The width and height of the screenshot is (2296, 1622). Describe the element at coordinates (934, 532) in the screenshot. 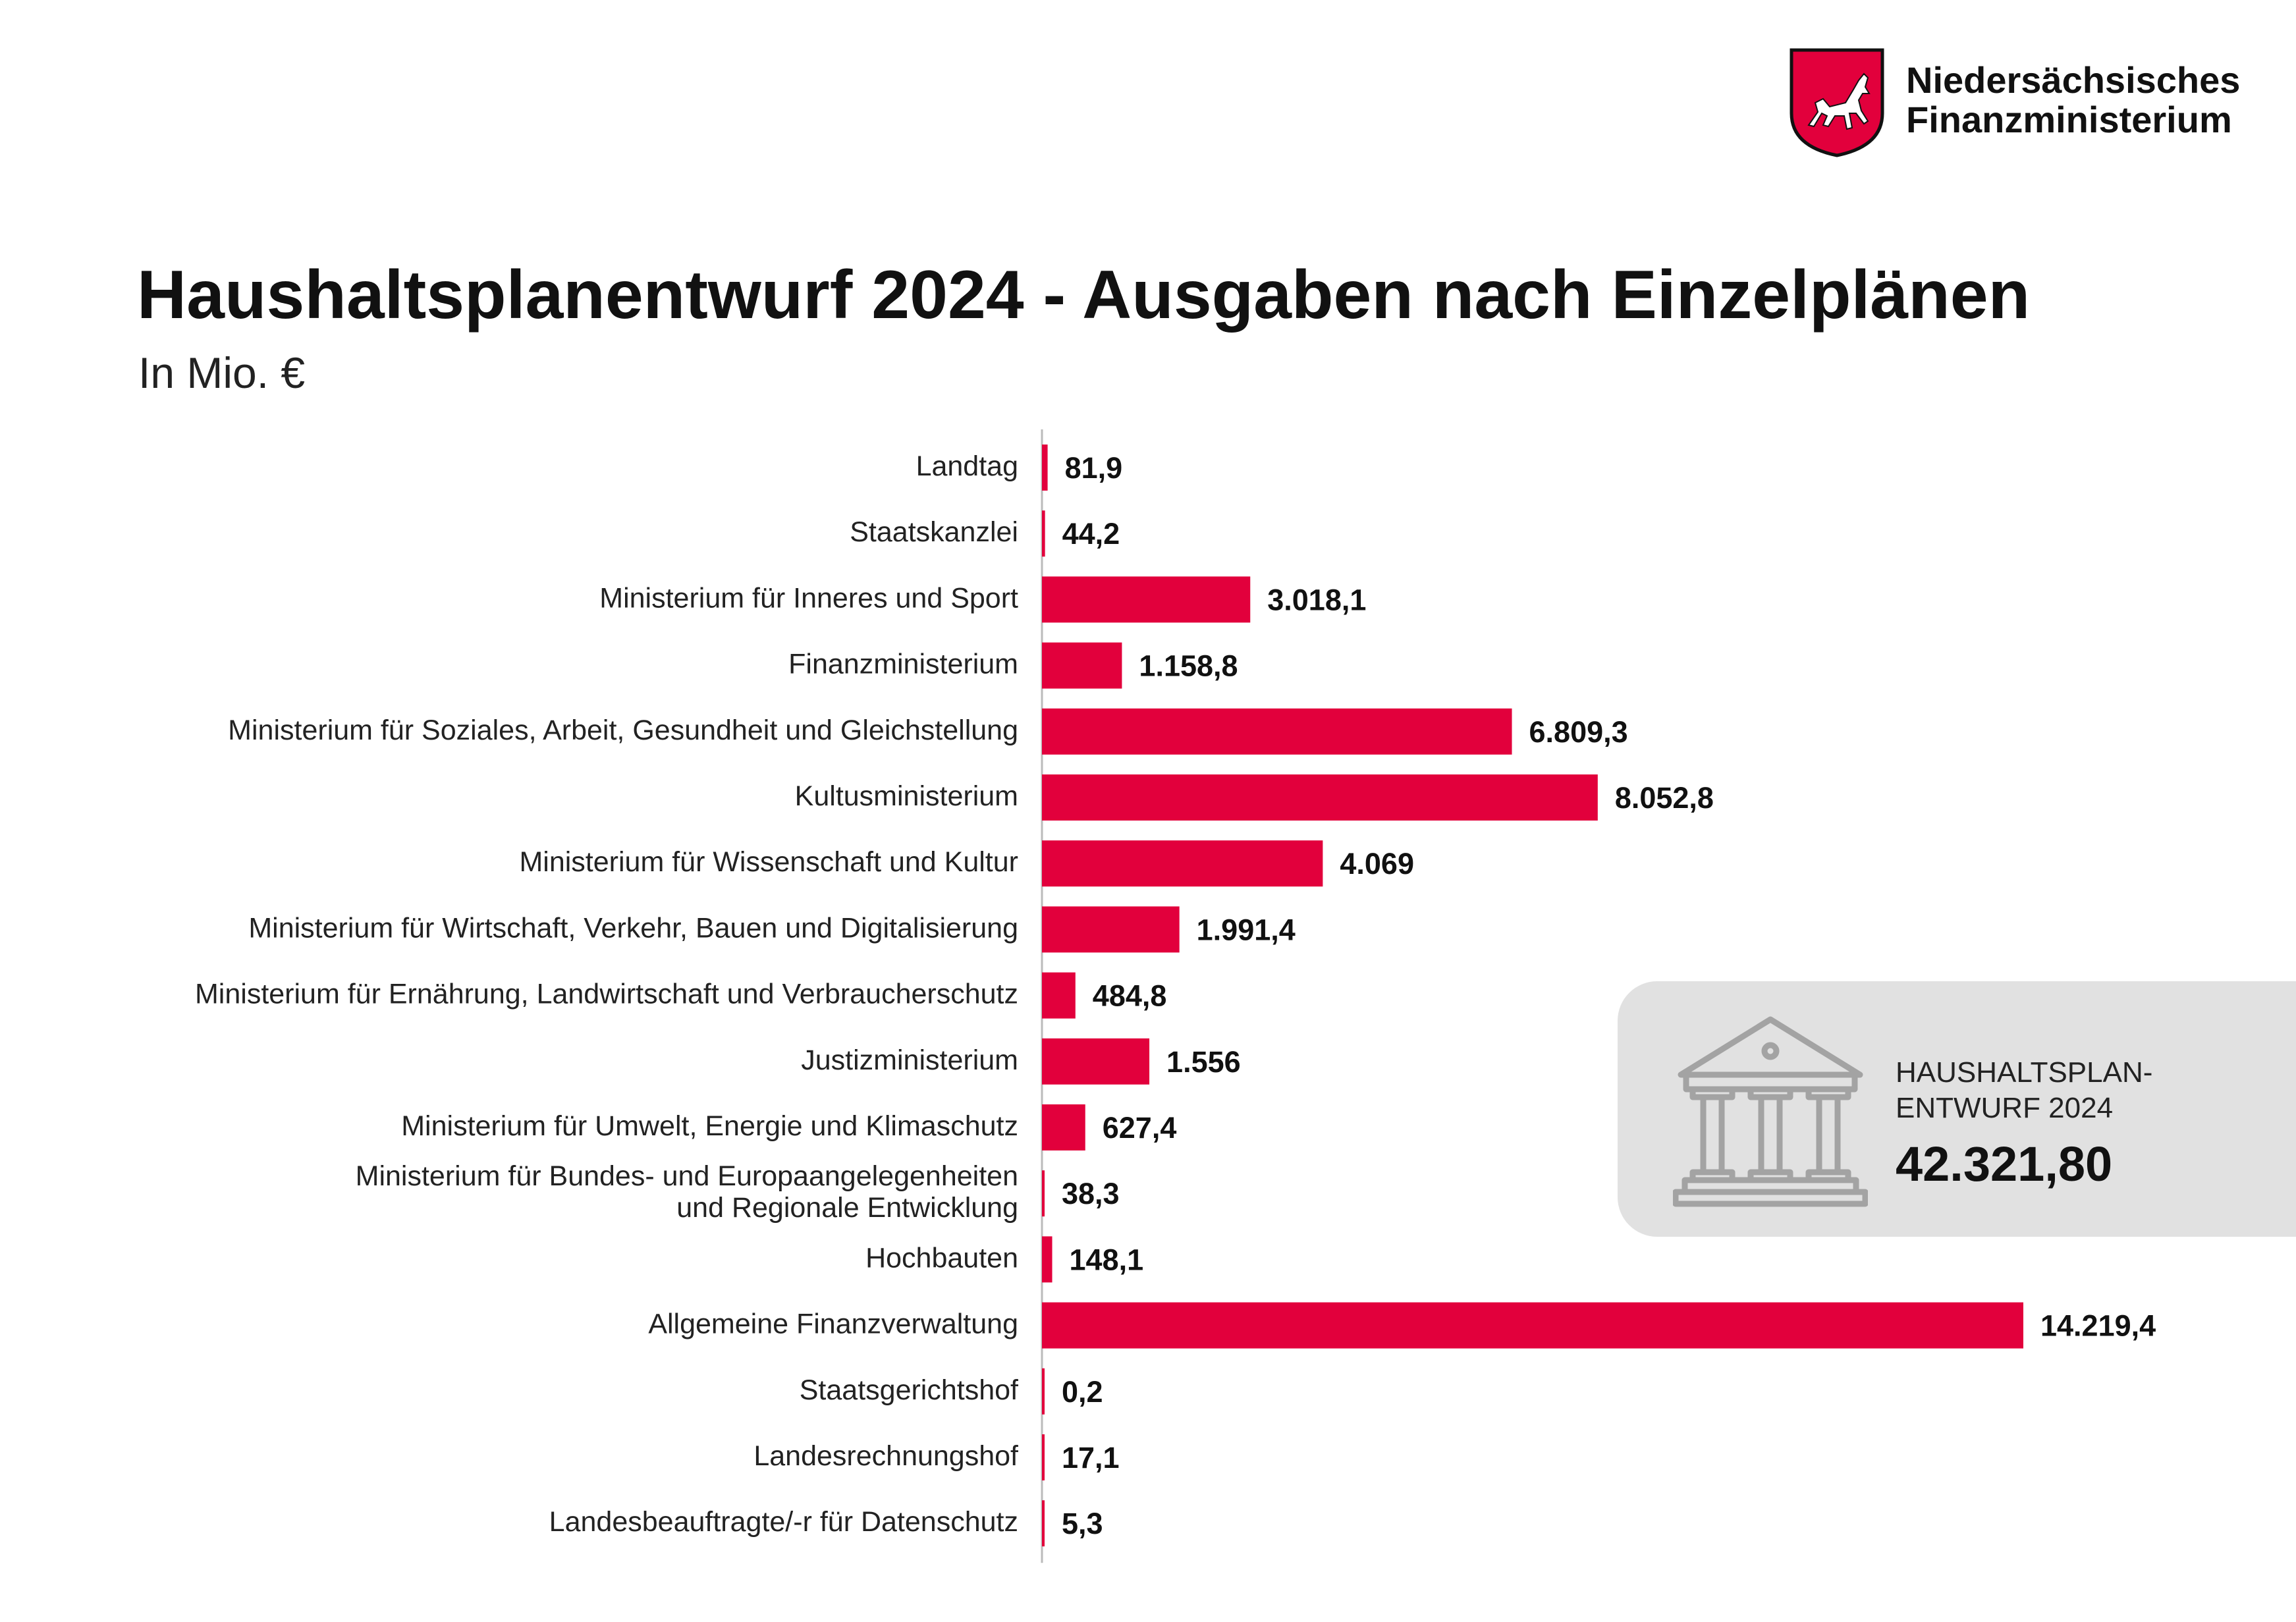

I see `category-label-1: Staatskanzlei` at that location.